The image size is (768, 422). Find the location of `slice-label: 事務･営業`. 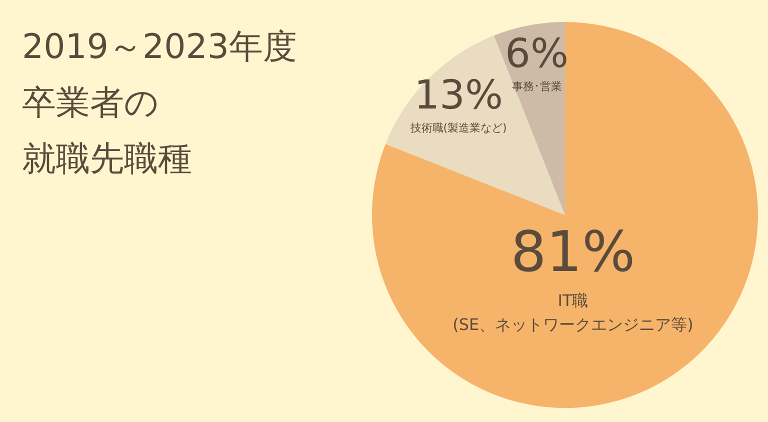

slice-label: 事務･営業 is located at coordinates (537, 87).